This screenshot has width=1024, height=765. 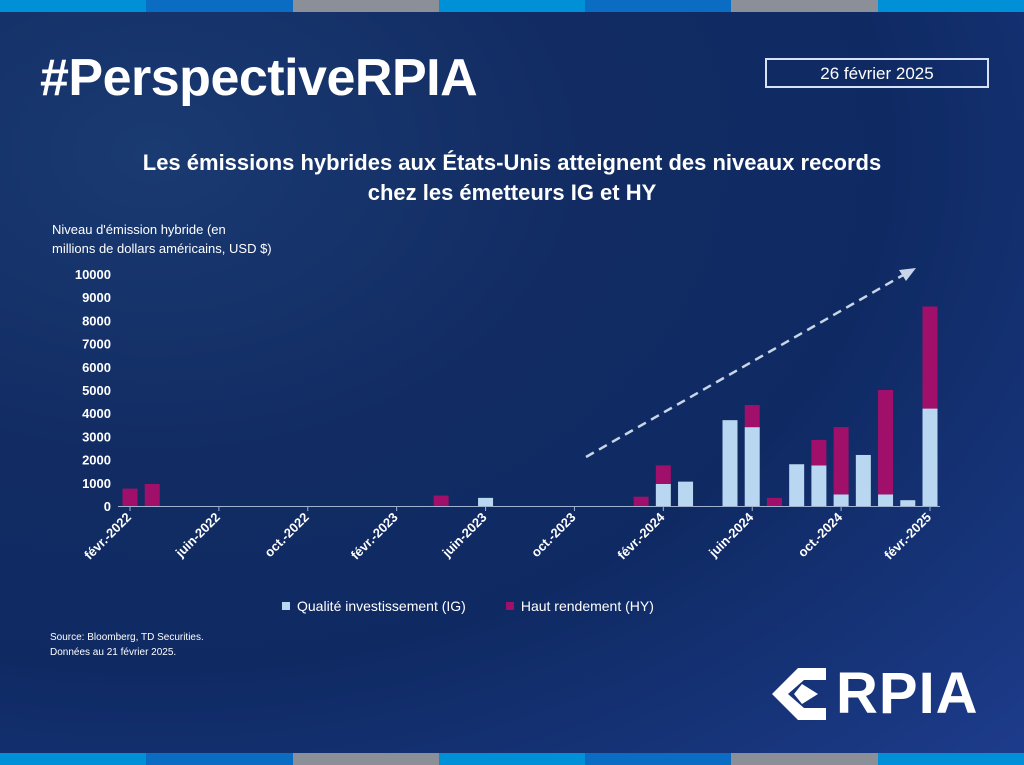 What do you see at coordinates (587, 606) in the screenshot?
I see `legend-label-hy: Haut rendement (HY)` at bounding box center [587, 606].